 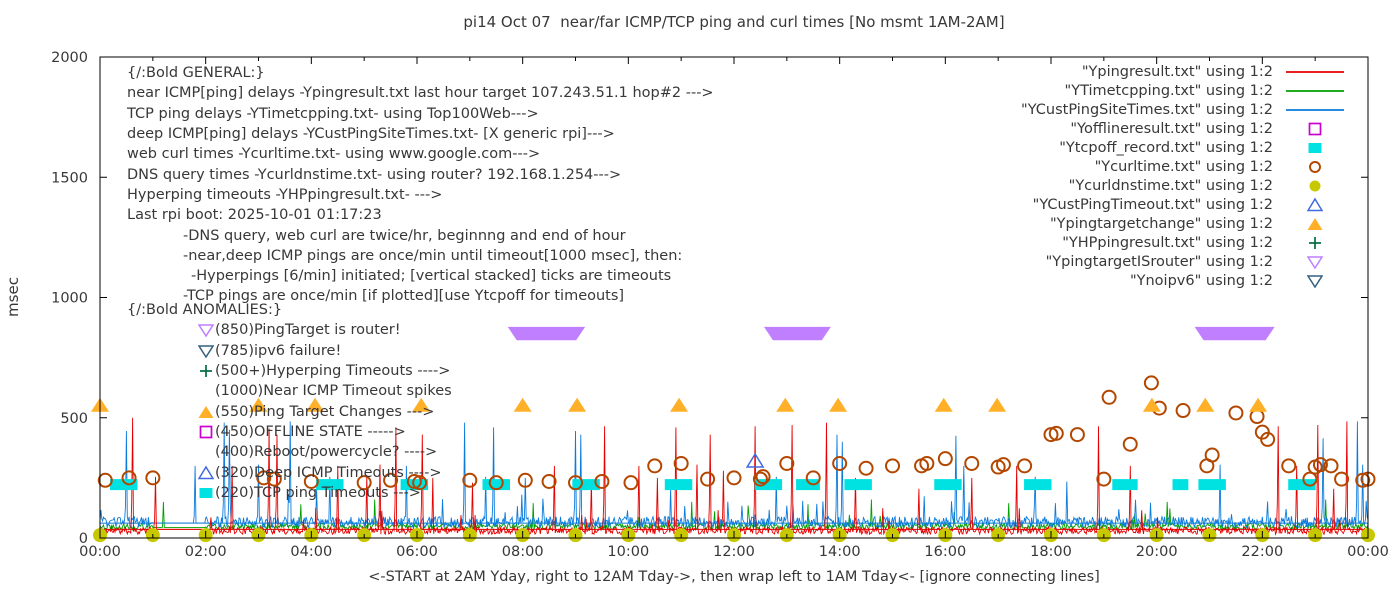 I want to click on square-open-icon, so click(x=1315, y=128).